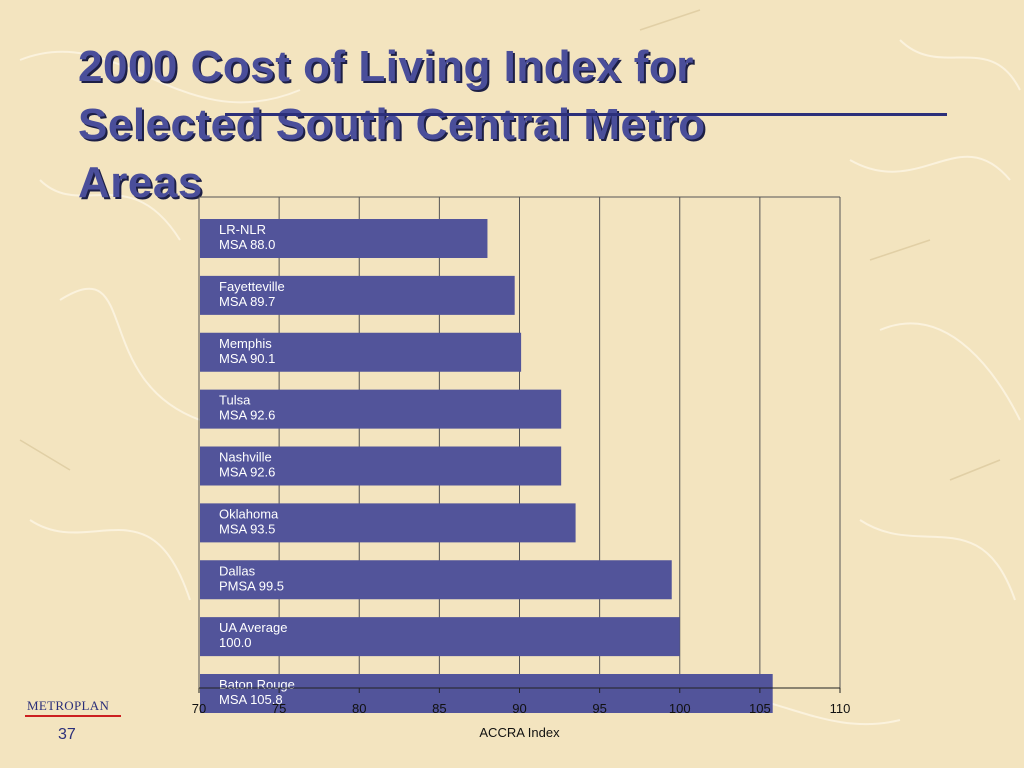 The height and width of the screenshot is (768, 1024). What do you see at coordinates (242, 229) in the screenshot?
I see `bar-label-0-line-1: LR-NLR` at bounding box center [242, 229].